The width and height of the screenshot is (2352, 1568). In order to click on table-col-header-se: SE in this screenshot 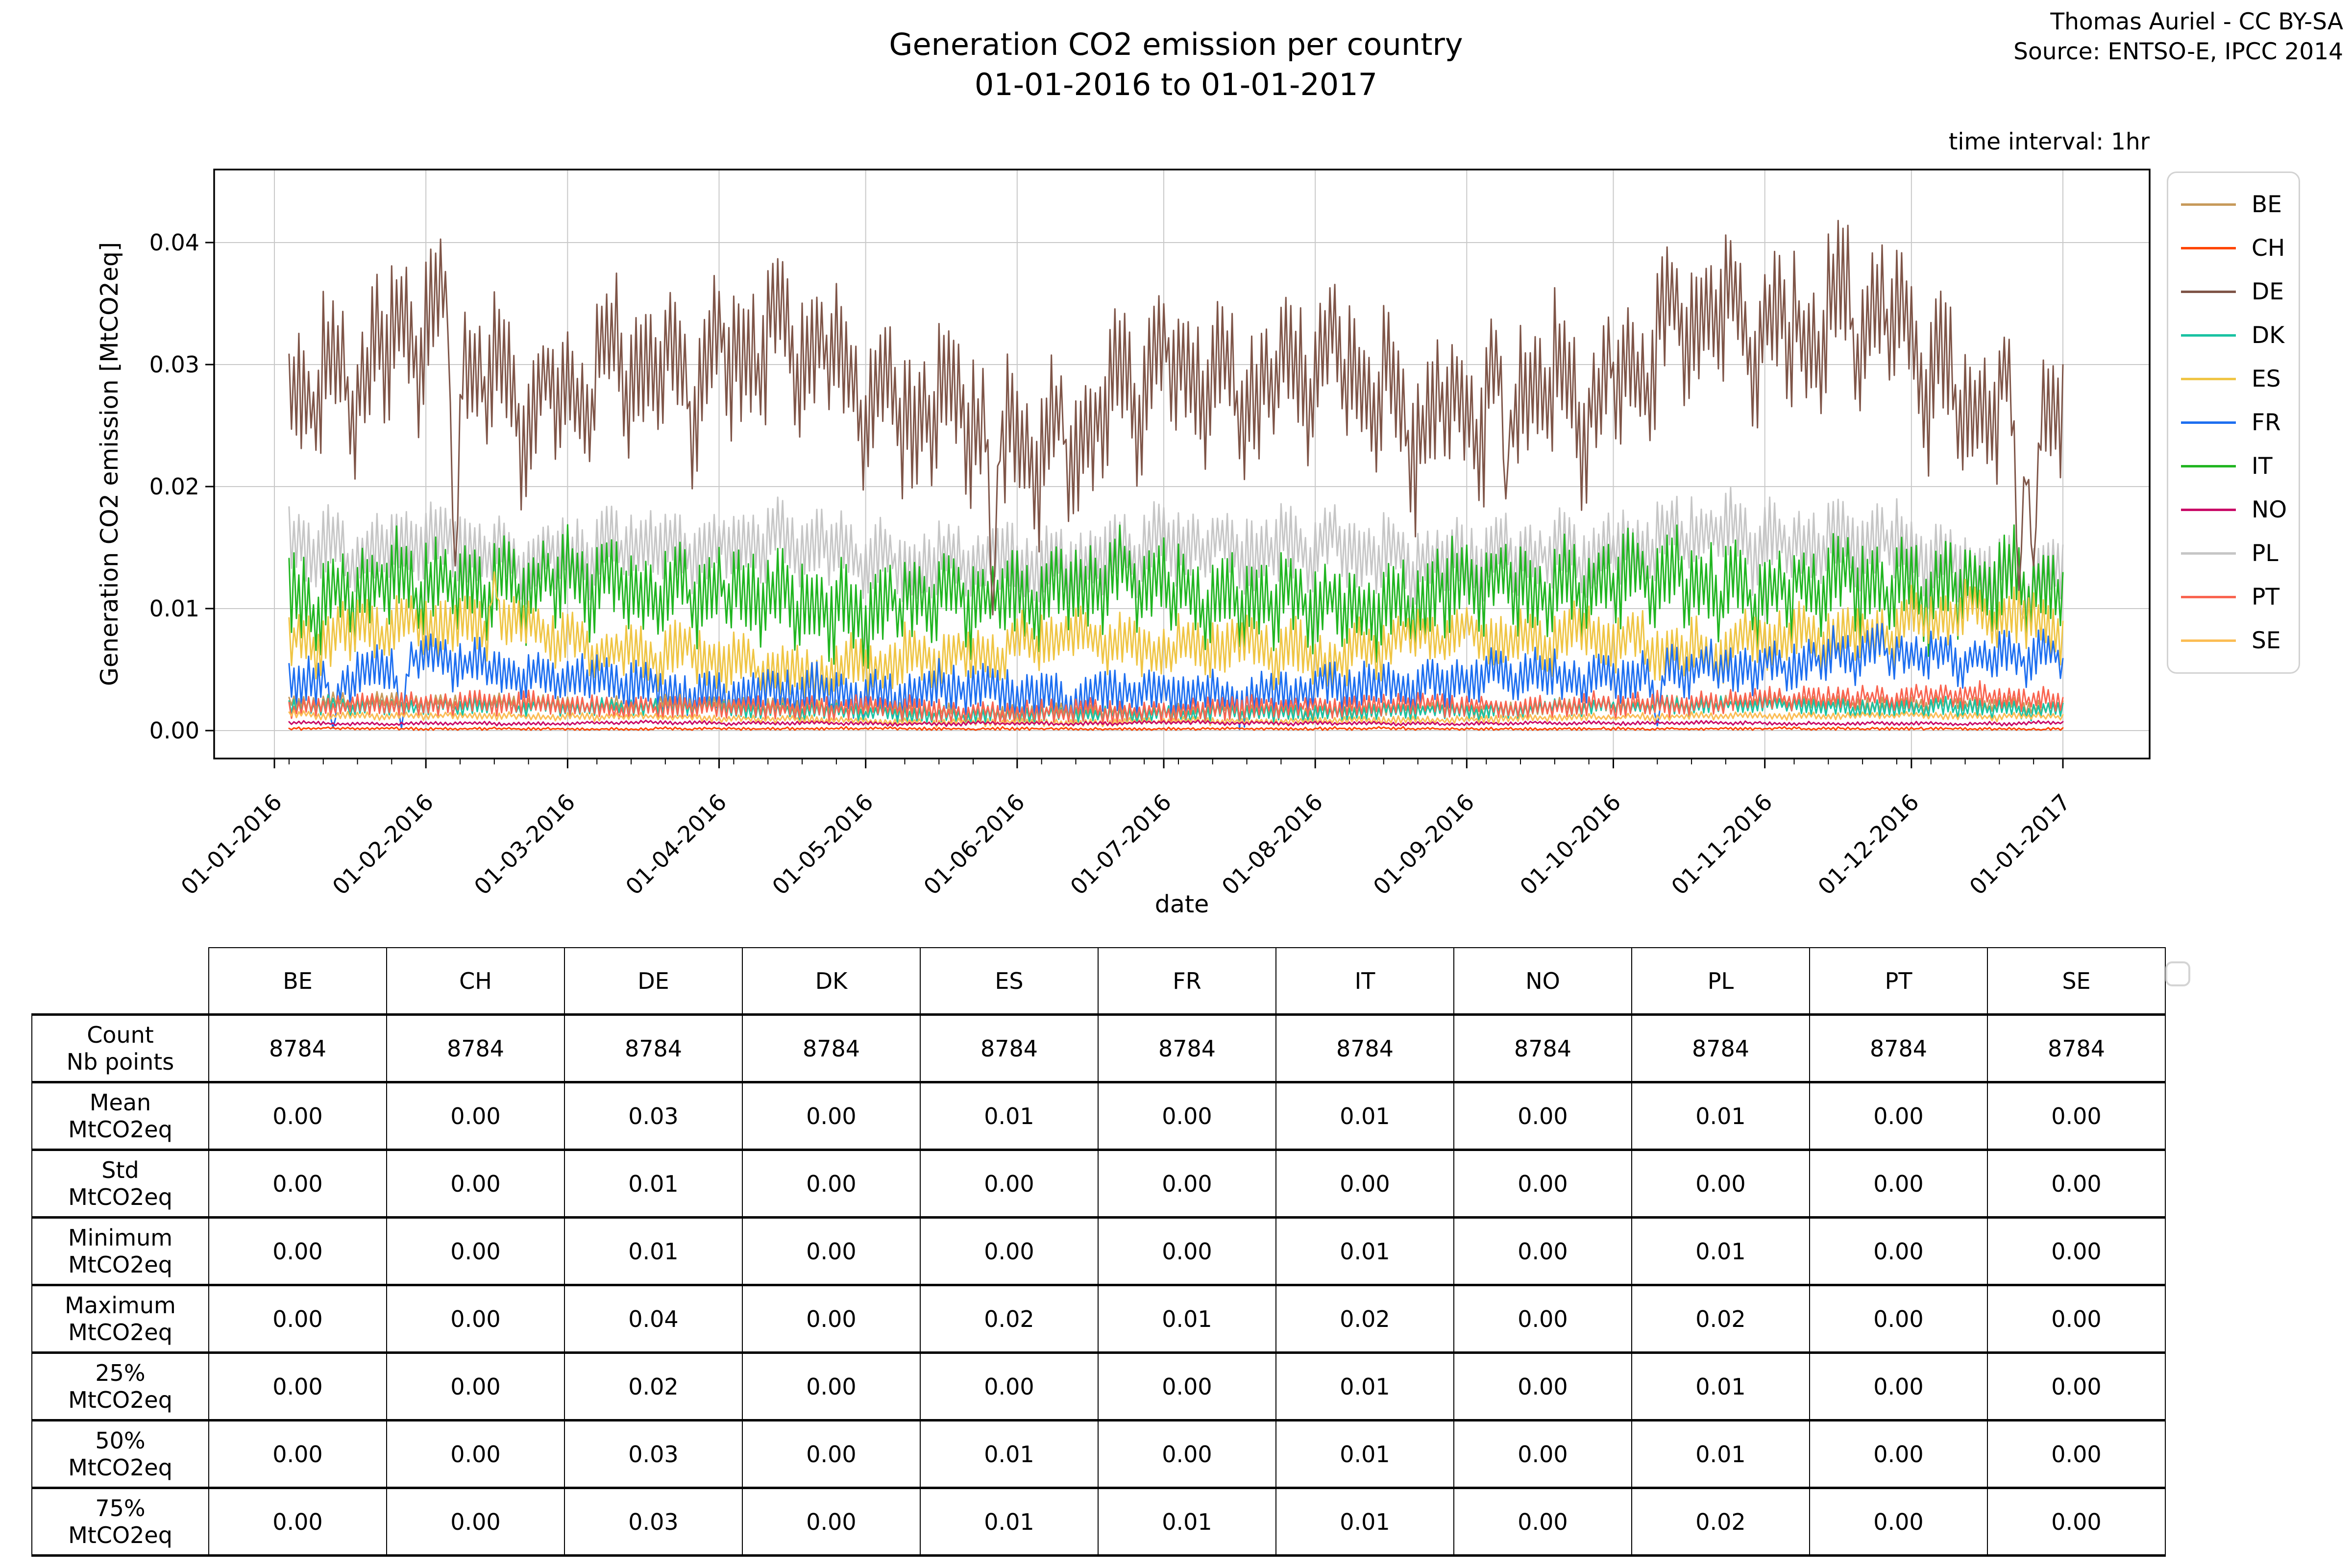, I will do `click(2076, 981)`.